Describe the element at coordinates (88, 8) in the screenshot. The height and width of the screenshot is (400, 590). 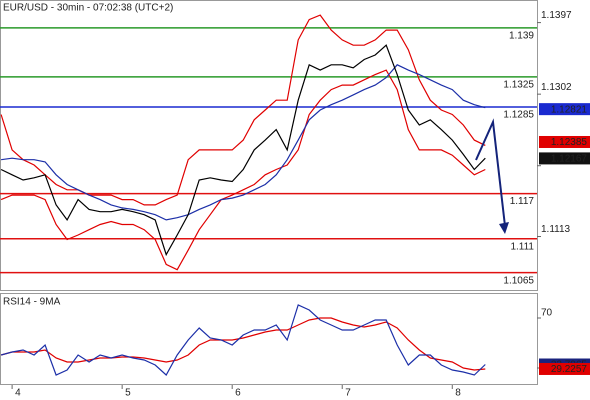
I see `price-title: EUR/USD - 30min - 07:02:38 (UTC+2)` at that location.